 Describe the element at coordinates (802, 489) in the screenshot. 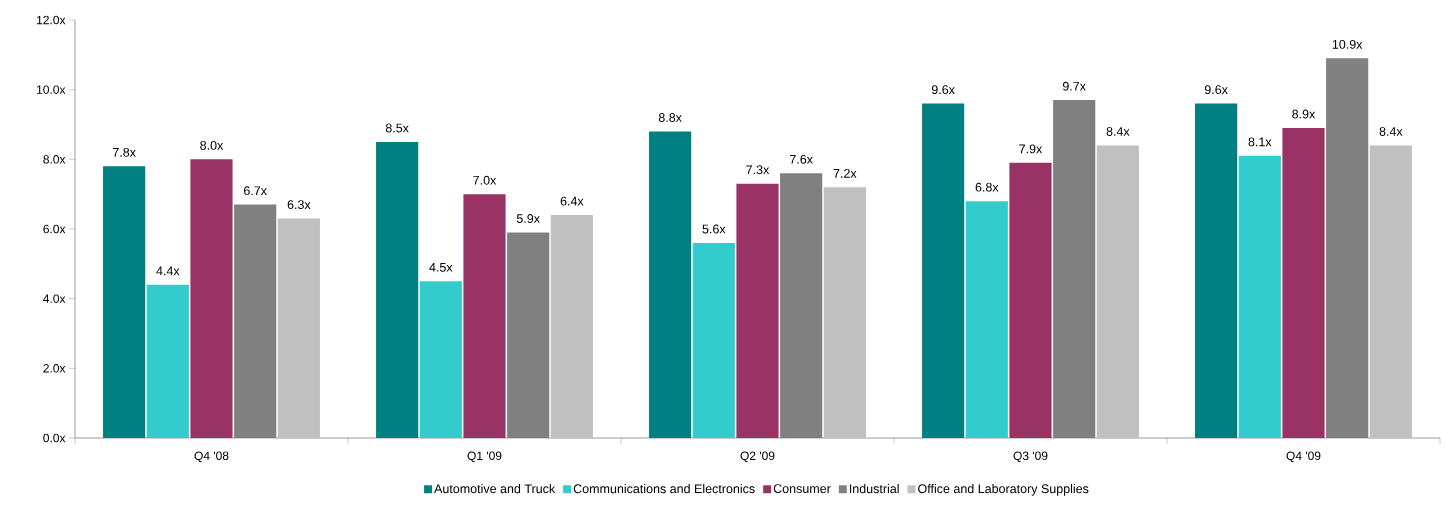

I see `legend-label: Consumer` at that location.